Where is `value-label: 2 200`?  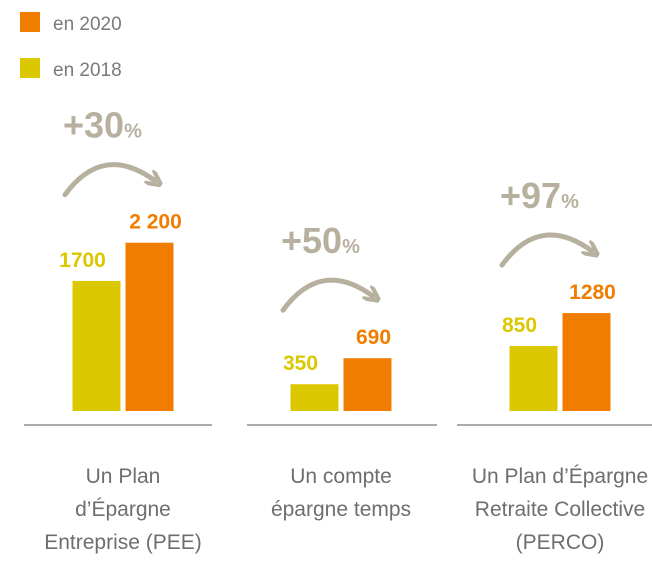 value-label: 2 200 is located at coordinates (155, 222).